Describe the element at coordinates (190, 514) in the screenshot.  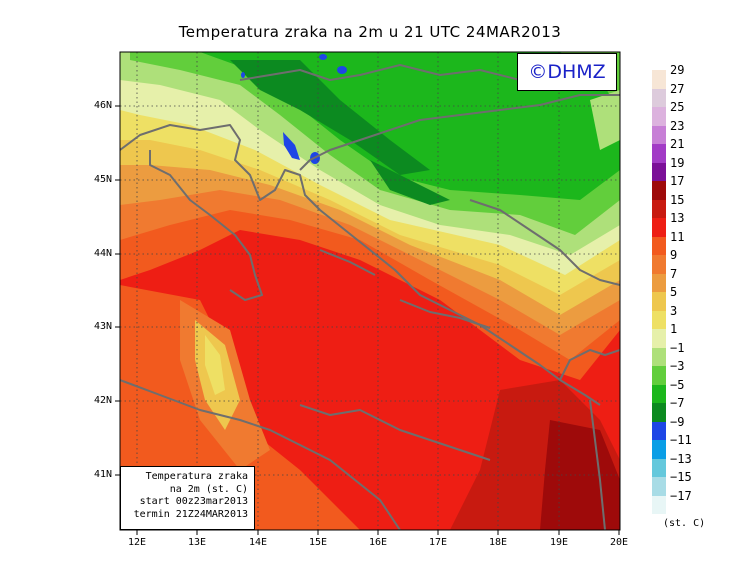
I see `info-line-4: termin 21Z24MAR2013` at that location.